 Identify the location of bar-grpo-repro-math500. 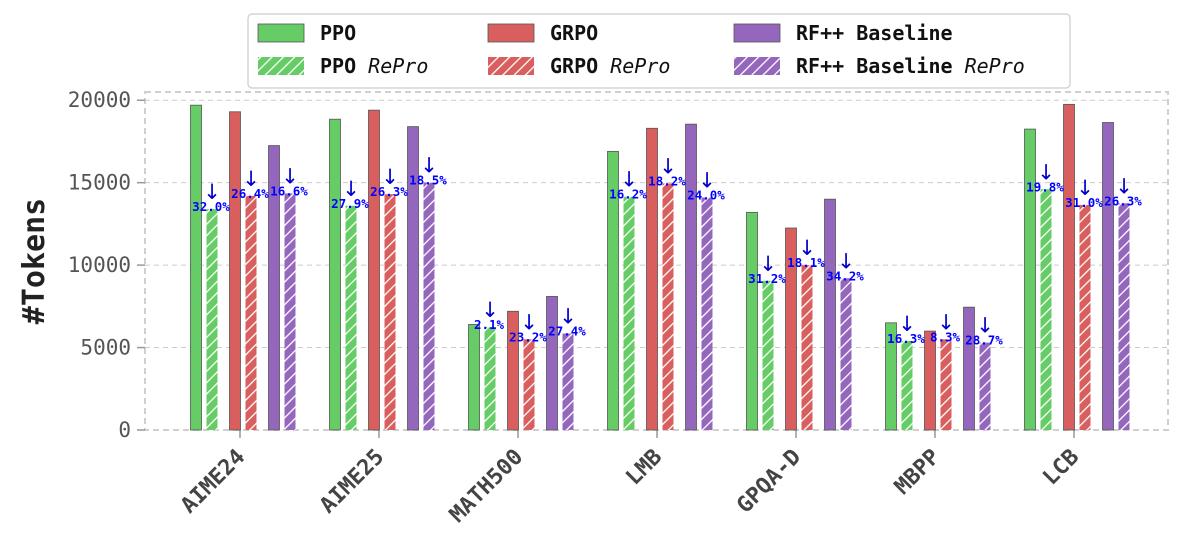
(529, 384).